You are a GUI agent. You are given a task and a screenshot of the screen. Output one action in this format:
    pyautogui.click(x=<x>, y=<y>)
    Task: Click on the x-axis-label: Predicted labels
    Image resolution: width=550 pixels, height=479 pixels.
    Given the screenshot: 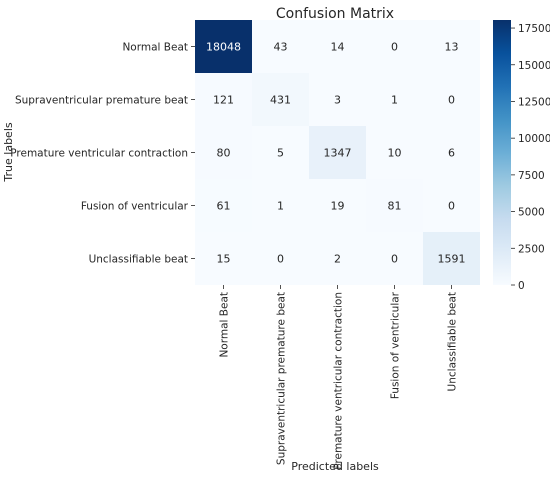 What is the action you would take?
    pyautogui.click(x=335, y=466)
    